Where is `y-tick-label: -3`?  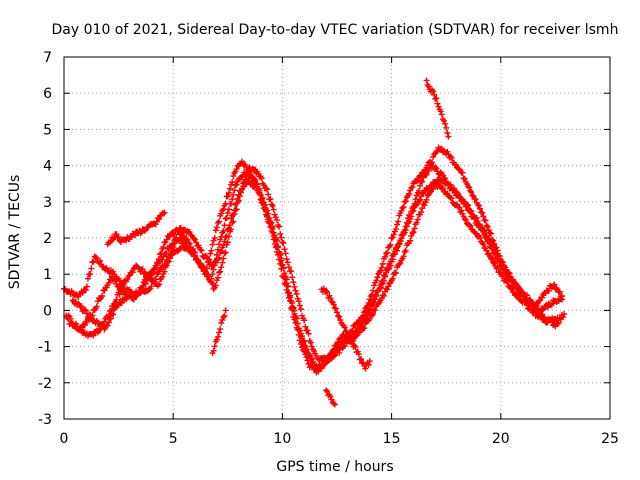 y-tick-label: -3 is located at coordinates (45, 420).